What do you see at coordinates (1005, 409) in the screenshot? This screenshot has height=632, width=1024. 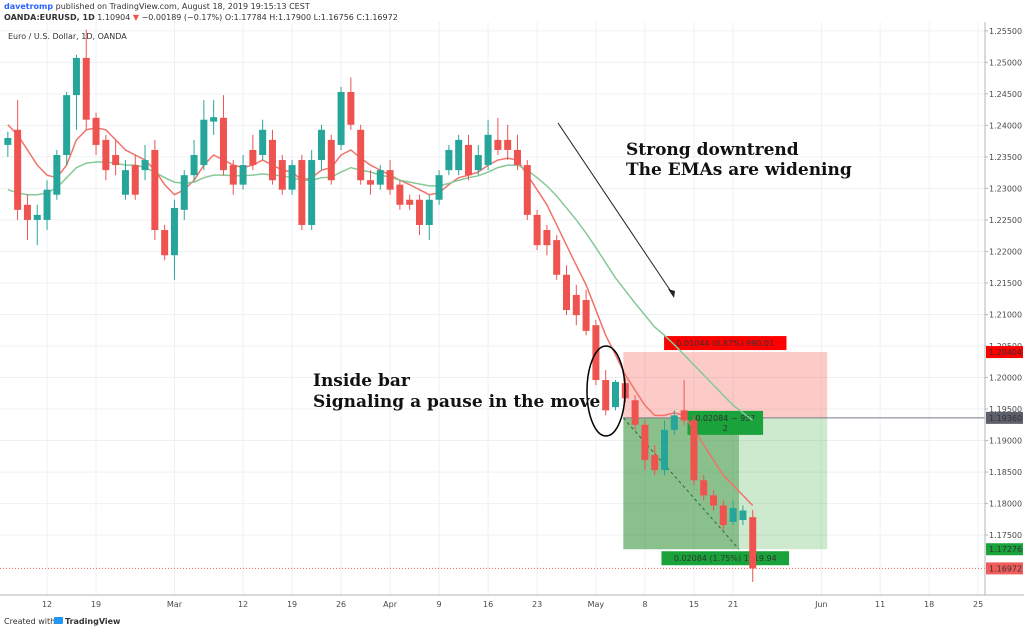 I see `y-tick-label: 1.19500` at bounding box center [1005, 409].